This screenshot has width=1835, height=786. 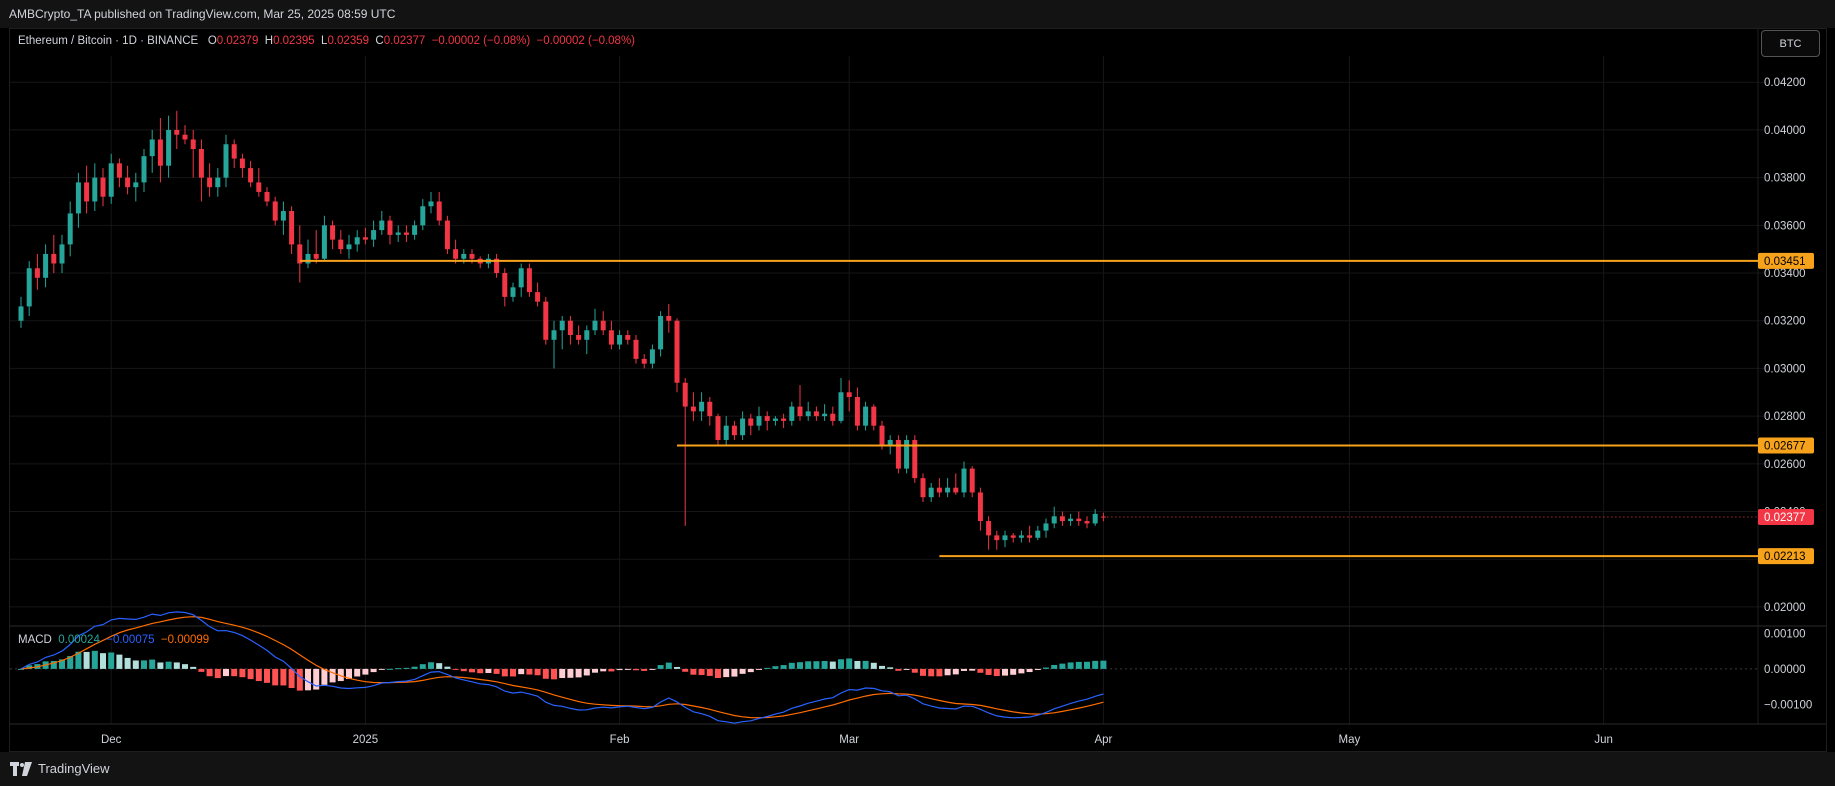 I want to click on level-label: 0.02213, so click(x=1785, y=557).